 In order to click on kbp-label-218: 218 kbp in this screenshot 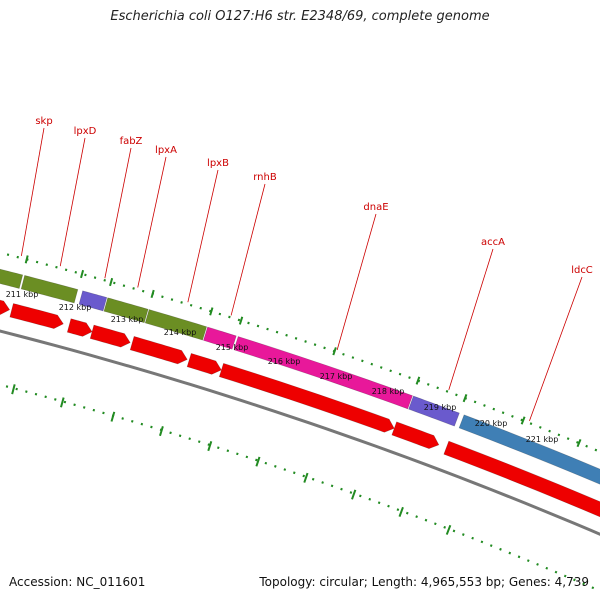, I will do `click(388, 391)`.